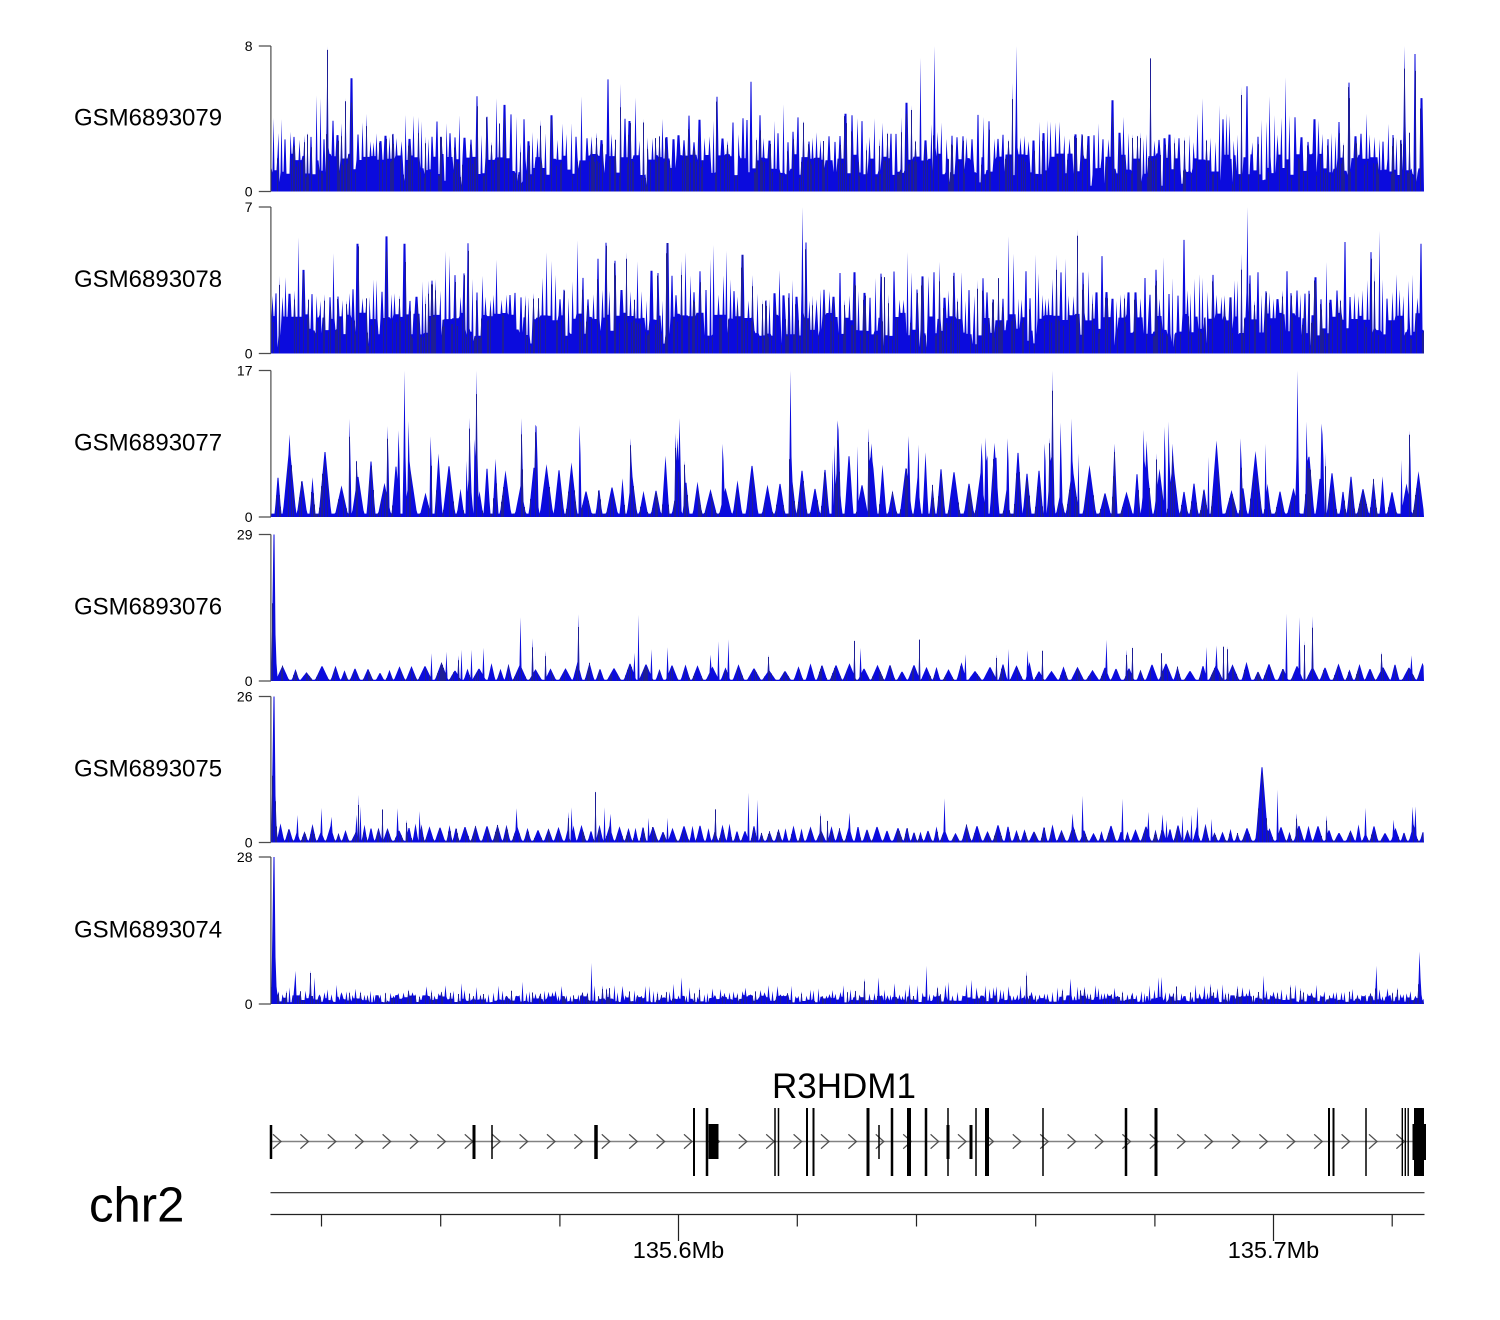 The height and width of the screenshot is (1320, 1500). What do you see at coordinates (249, 207) in the screenshot?
I see `svg-text: 7` at bounding box center [249, 207].